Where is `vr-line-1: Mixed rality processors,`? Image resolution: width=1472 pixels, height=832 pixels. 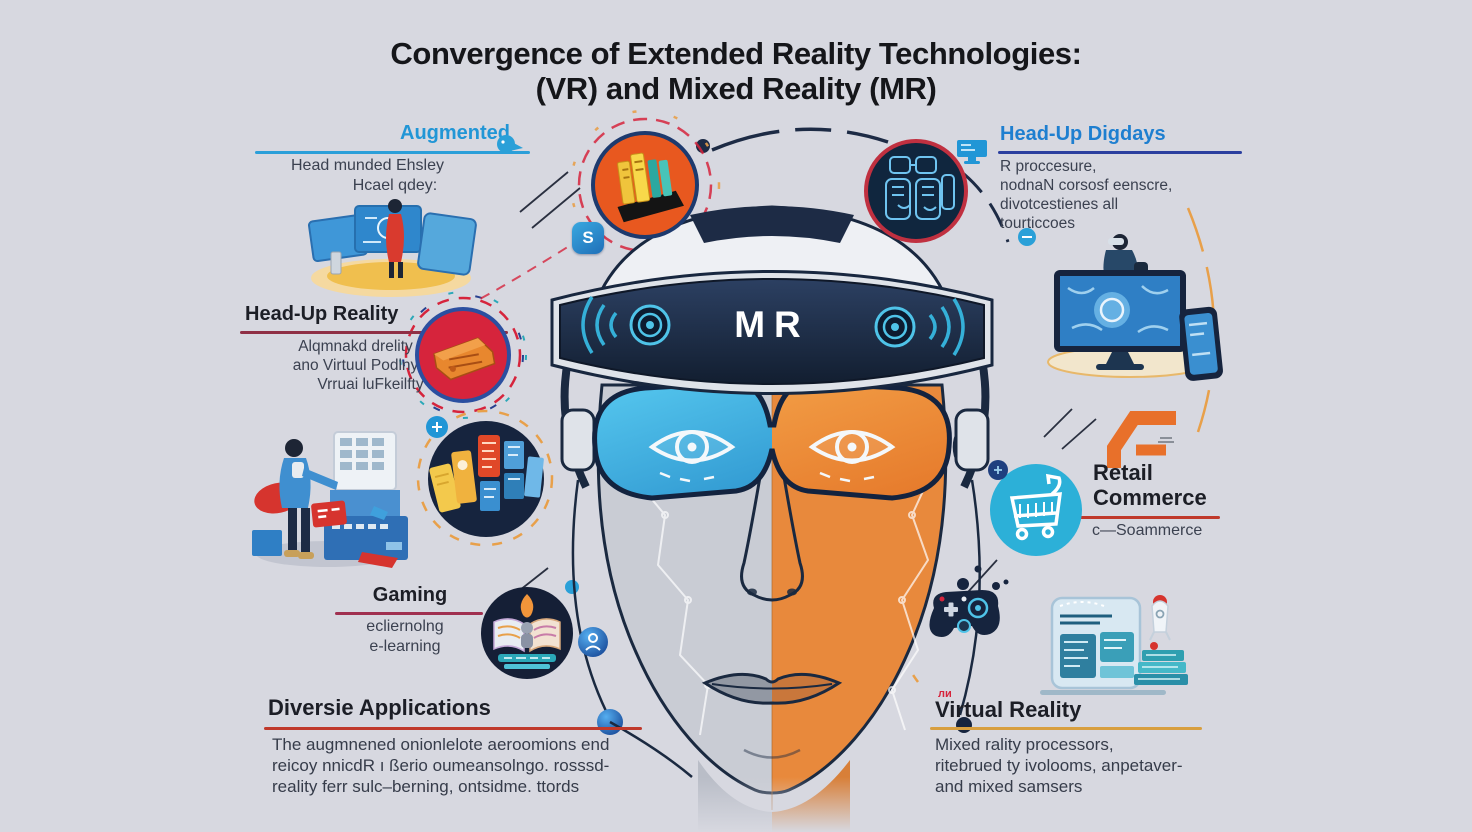
vr-line-1: Mixed rality processors, is located at coordinates (1024, 744).